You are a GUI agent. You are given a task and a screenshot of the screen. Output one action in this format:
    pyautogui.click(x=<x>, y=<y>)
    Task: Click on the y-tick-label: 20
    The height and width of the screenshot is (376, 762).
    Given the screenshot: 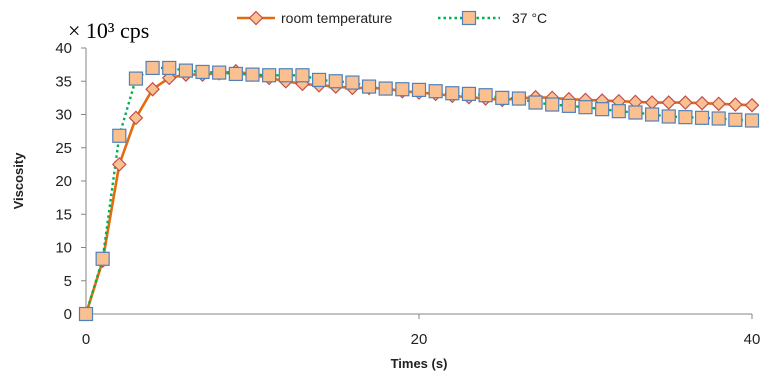 What is the action you would take?
    pyautogui.click(x=63, y=181)
    